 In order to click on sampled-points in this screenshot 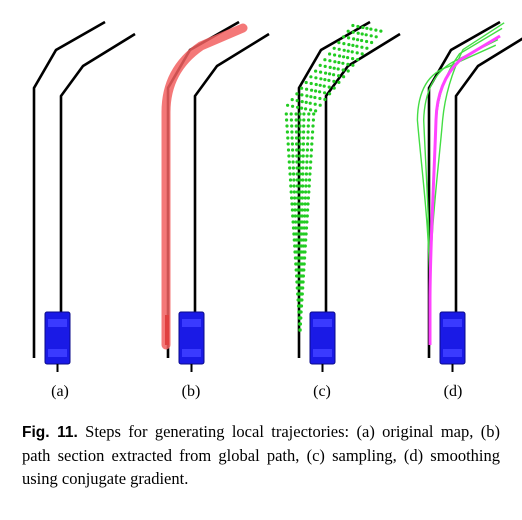, I will do `click(333, 177)`.